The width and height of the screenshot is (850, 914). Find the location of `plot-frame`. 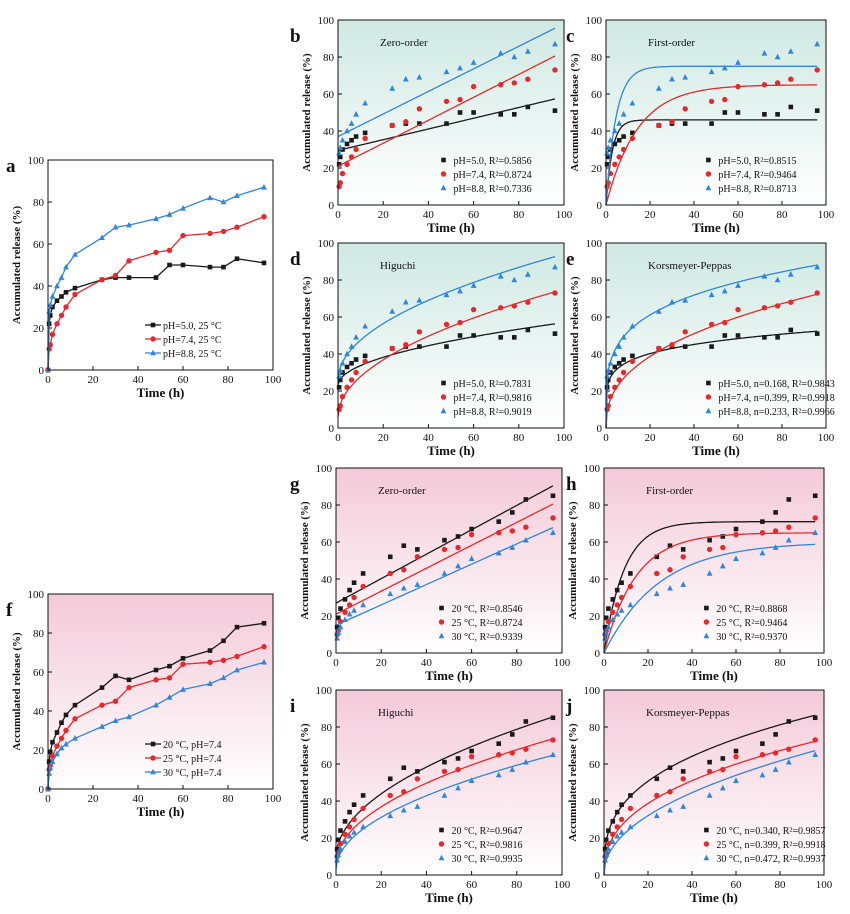

plot-frame is located at coordinates (160, 691).